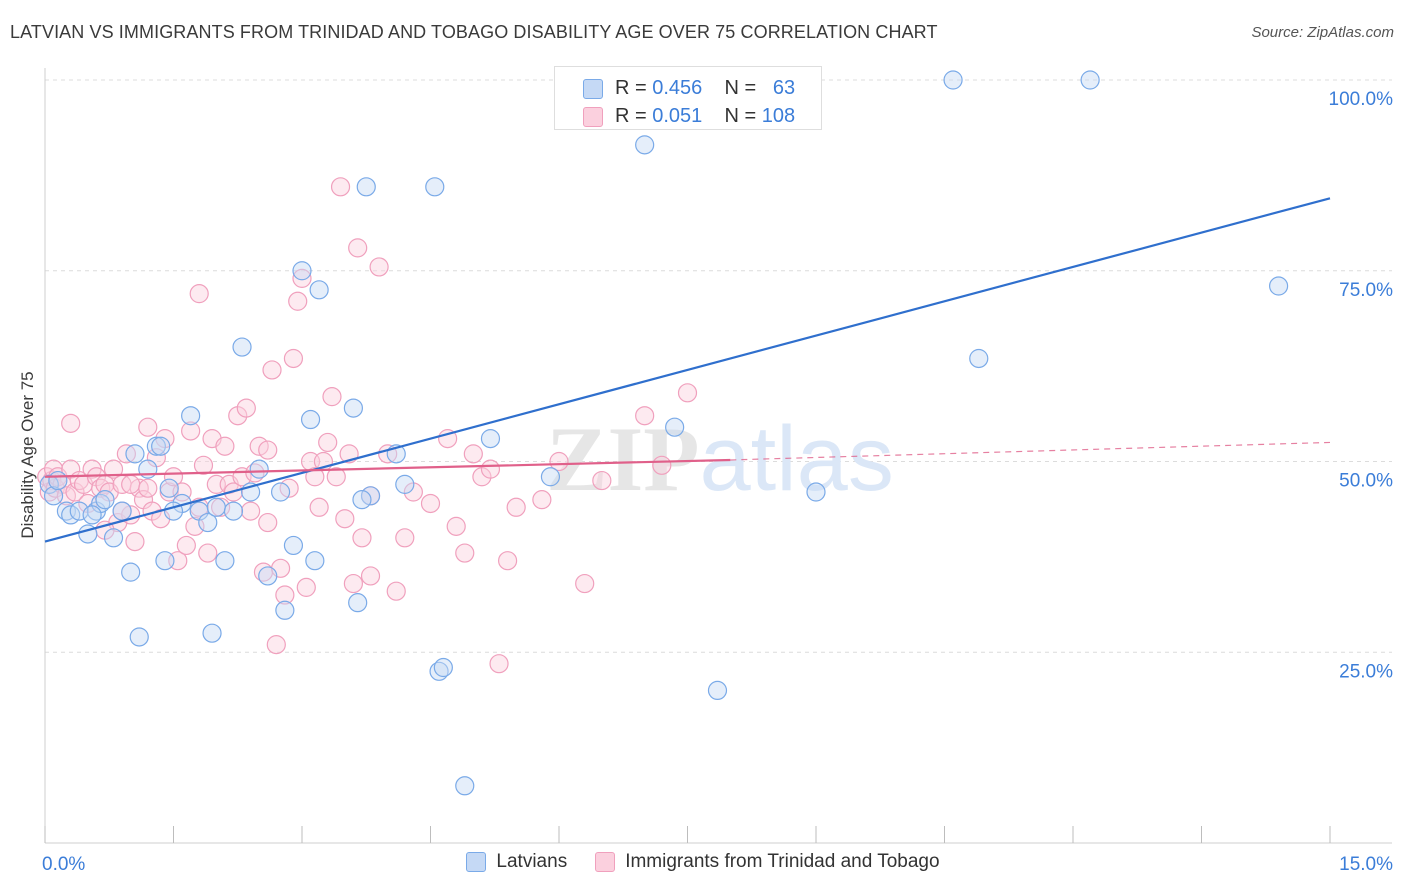 The height and width of the screenshot is (892, 1406). I want to click on x-tick-label: 15.0%, so click(1366, 864).